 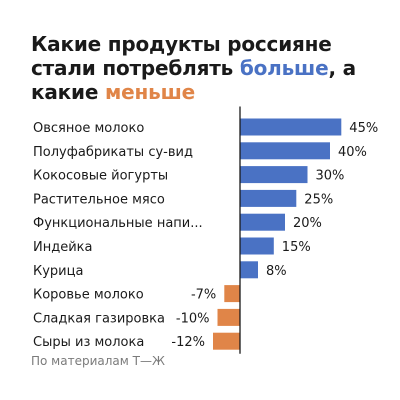 I want to click on value-label: 25%, so click(x=318, y=199).